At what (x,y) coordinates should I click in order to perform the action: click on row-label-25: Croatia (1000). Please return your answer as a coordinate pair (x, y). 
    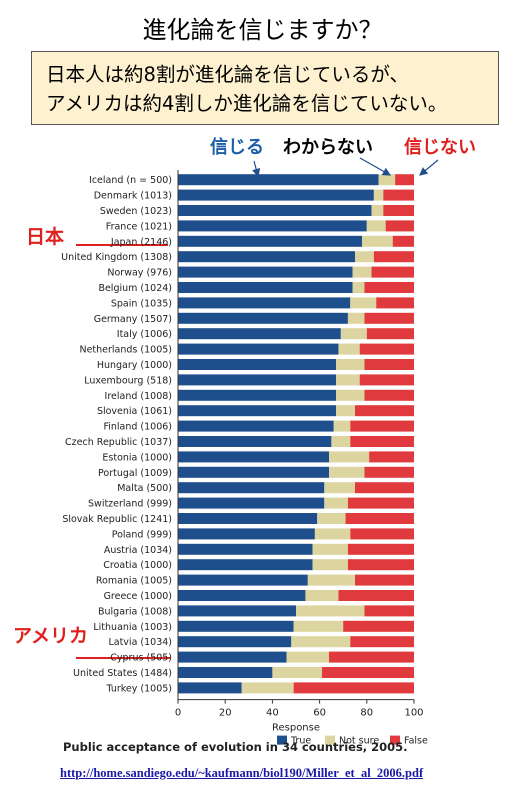
    Looking at the image, I should click on (137, 565).